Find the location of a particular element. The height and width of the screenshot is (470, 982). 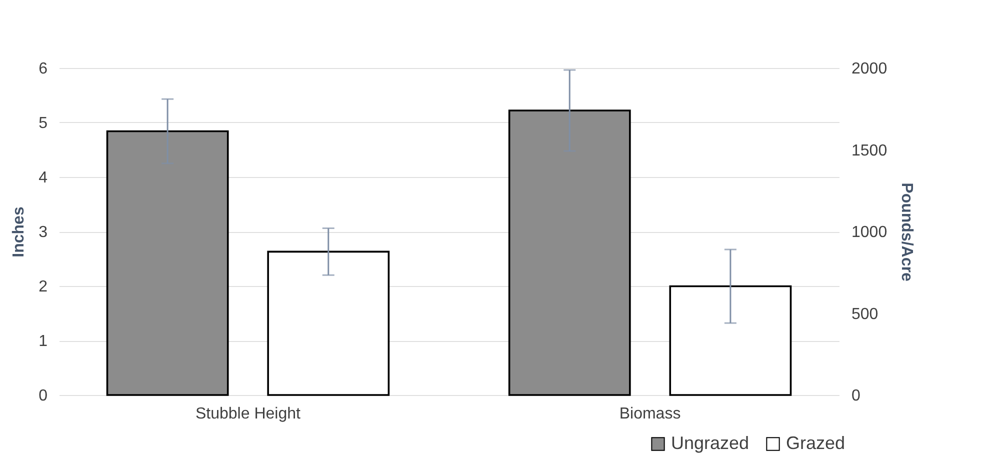

y2-tick-label: 500 is located at coordinates (865, 314).